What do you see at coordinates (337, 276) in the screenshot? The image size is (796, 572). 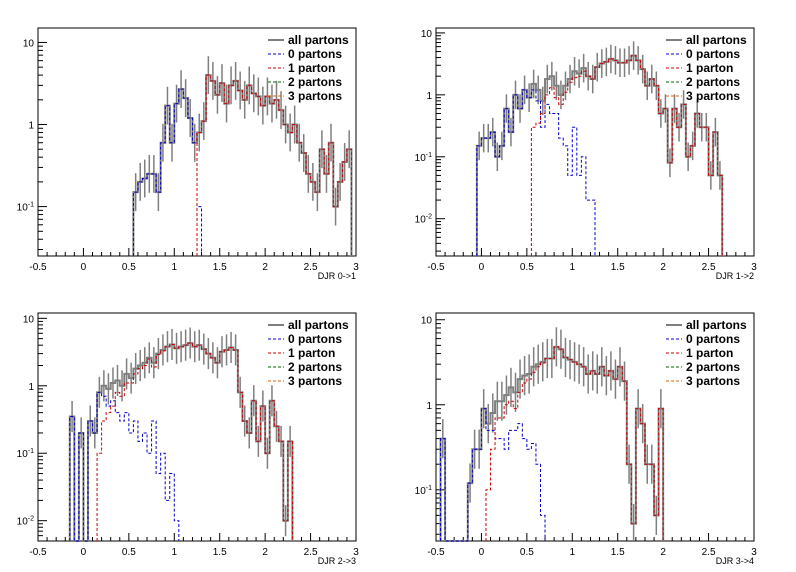 I see `x-axis-label: DJR 0->1` at bounding box center [337, 276].